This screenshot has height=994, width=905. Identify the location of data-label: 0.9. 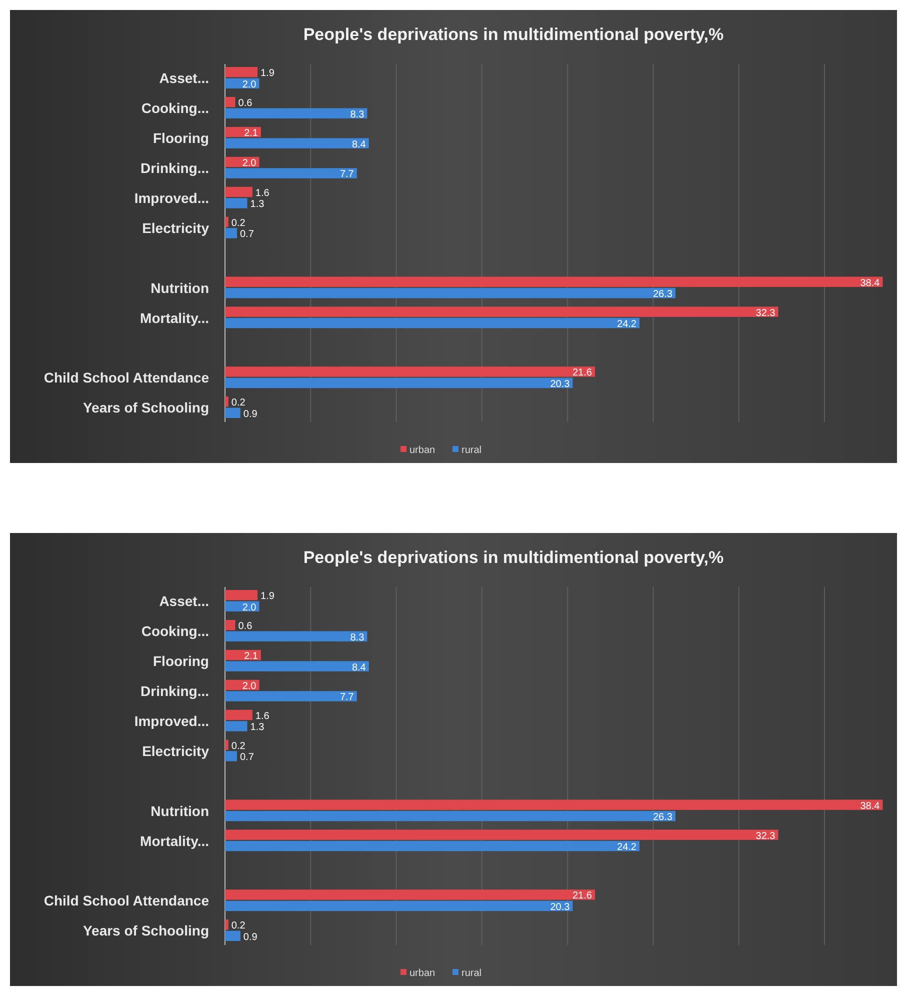
(250, 937).